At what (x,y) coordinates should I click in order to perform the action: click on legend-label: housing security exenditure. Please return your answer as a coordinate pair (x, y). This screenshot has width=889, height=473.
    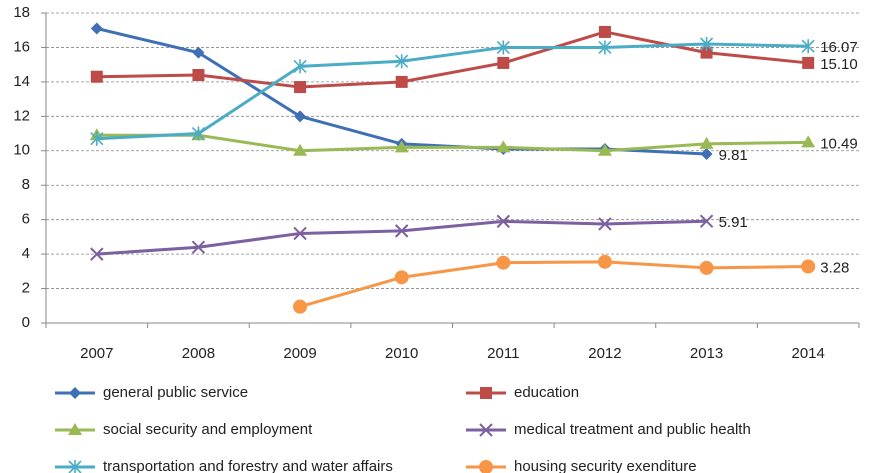
    Looking at the image, I should click on (605, 465).